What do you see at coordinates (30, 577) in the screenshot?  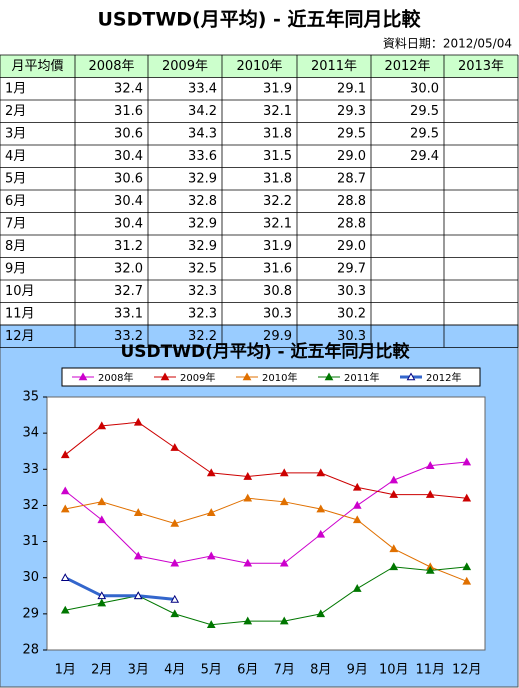 I see `y-tick-label: 30` at bounding box center [30, 577].